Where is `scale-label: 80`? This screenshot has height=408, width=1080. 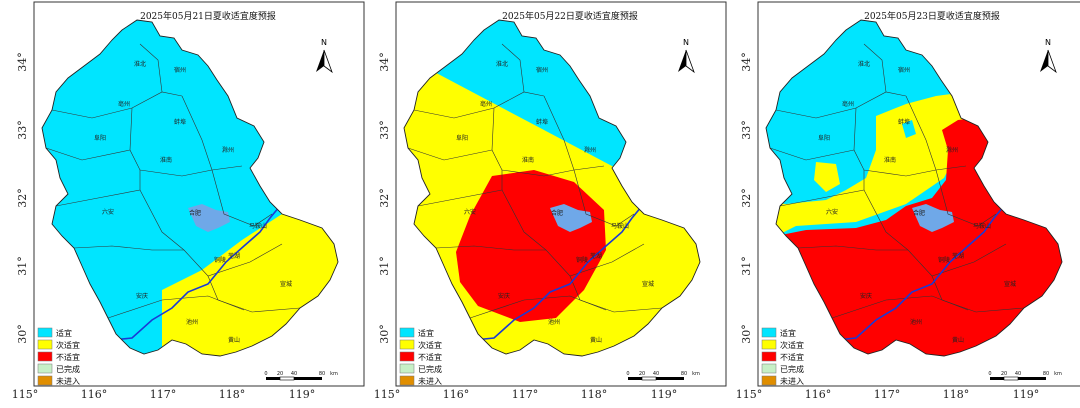
scale-label: 80 is located at coordinates (1046, 374).